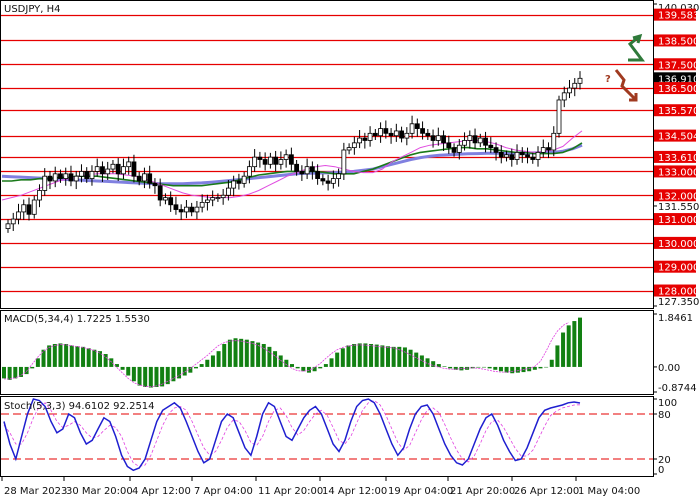 This screenshot has height=504, width=700. Describe the element at coordinates (678, 196) in the screenshot. I see `level-label-10: 132.000` at that location.